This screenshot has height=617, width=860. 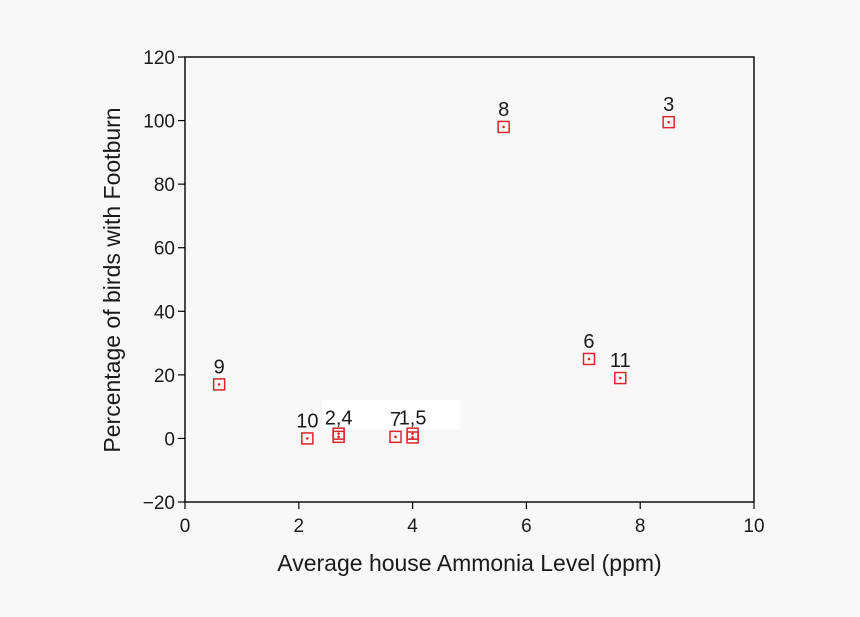 I want to click on y-tick-label: 80, so click(x=164, y=185).